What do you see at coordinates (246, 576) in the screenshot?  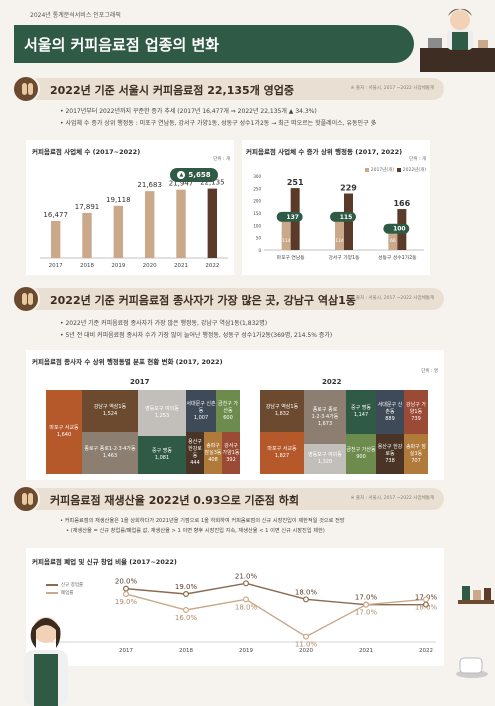 I see `chart3-value-label: 21.0%` at bounding box center [246, 576].